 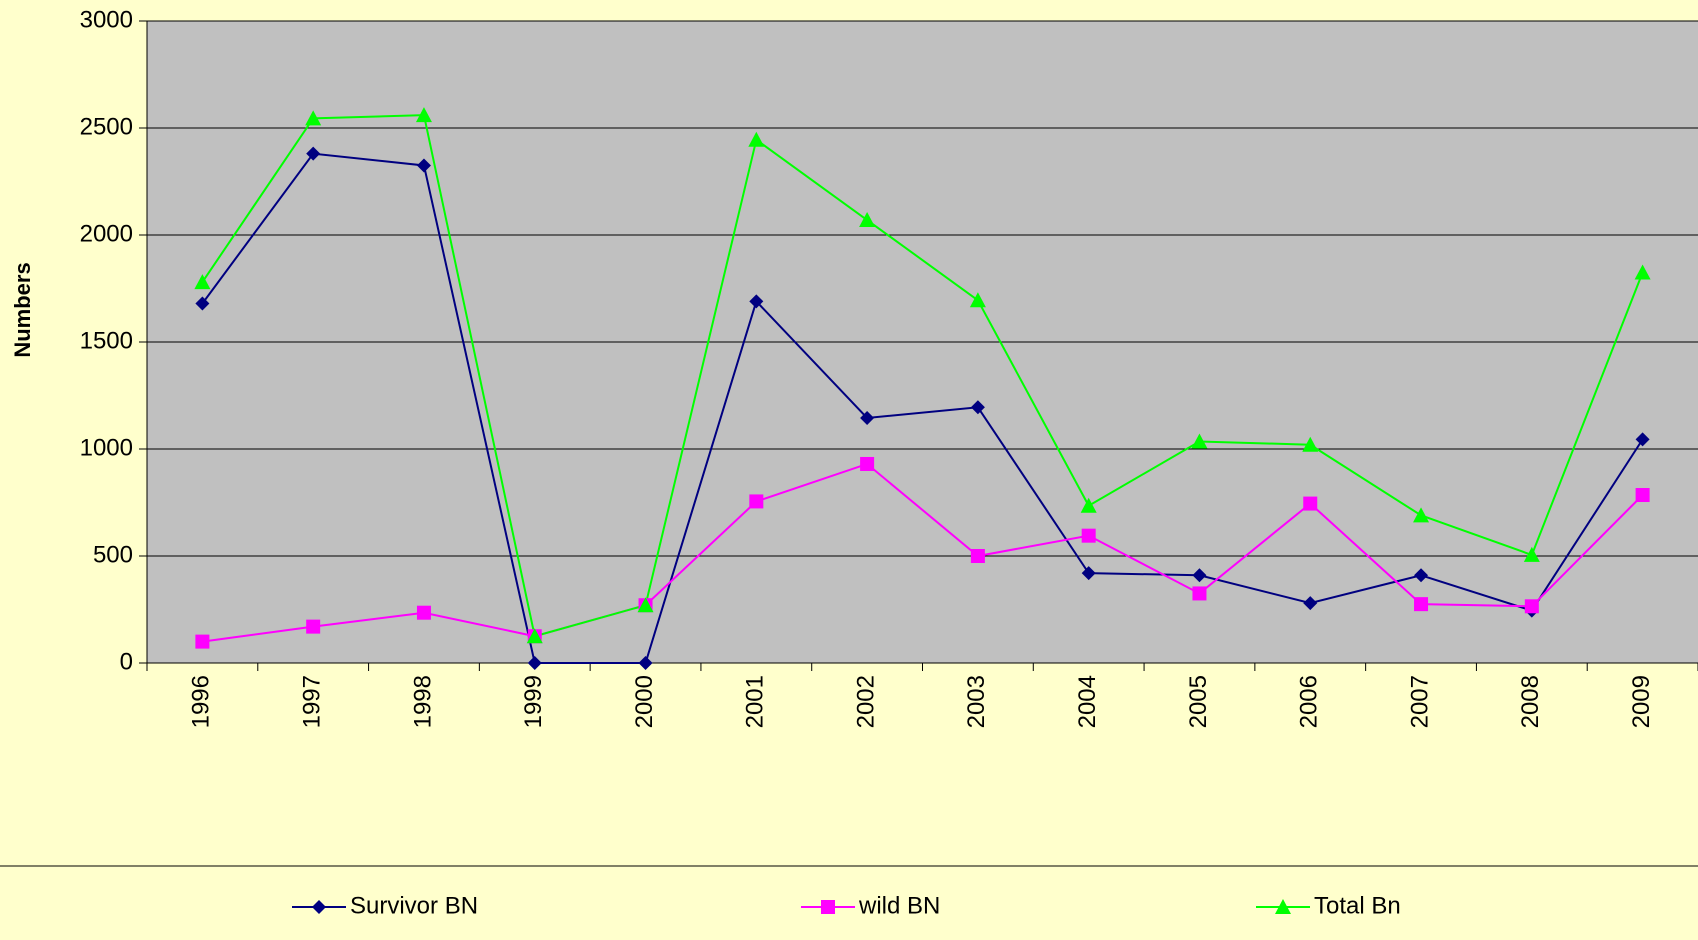 What do you see at coordinates (1087, 701) in the screenshot?
I see `x-tick-label: 2004` at bounding box center [1087, 701].